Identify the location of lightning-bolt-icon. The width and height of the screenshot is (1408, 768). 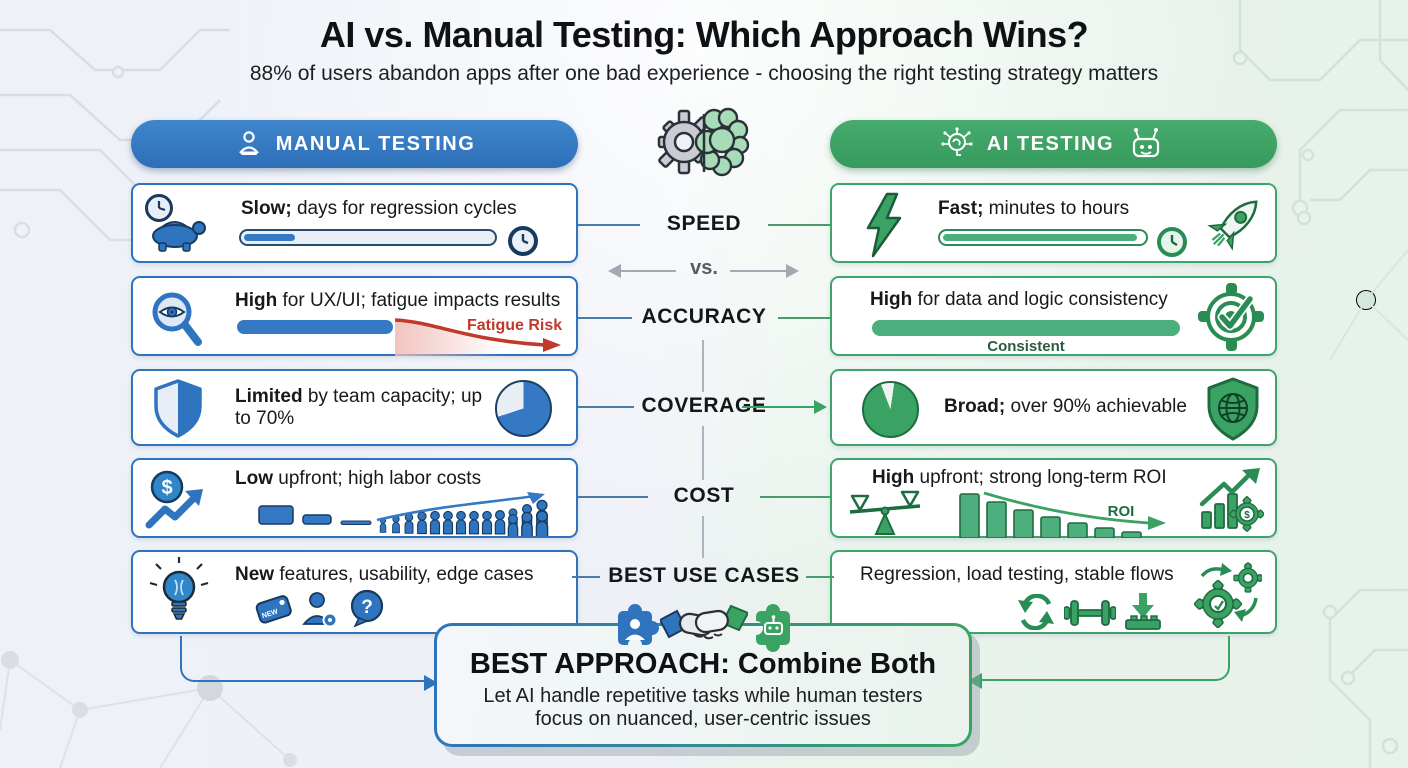
(884, 225).